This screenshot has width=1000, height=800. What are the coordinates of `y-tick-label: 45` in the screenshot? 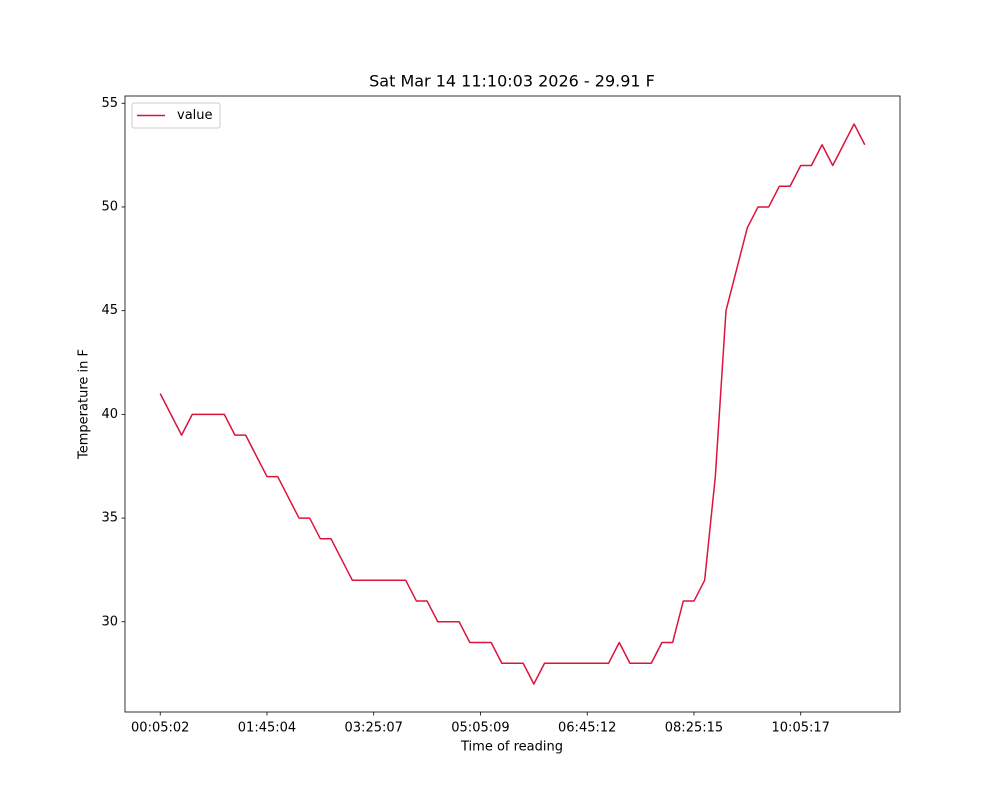 It's located at (109, 310).